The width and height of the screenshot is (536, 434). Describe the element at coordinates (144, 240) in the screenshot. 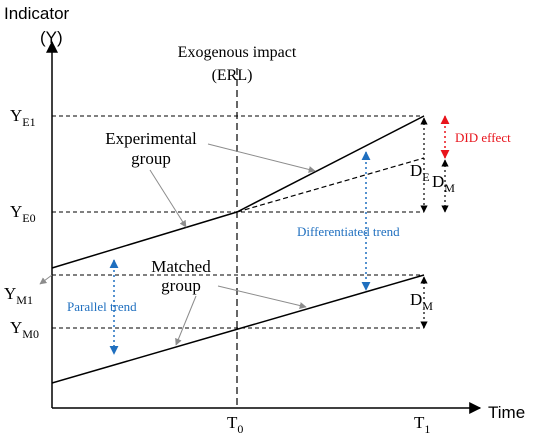

I see `experimental-line-pre` at that location.